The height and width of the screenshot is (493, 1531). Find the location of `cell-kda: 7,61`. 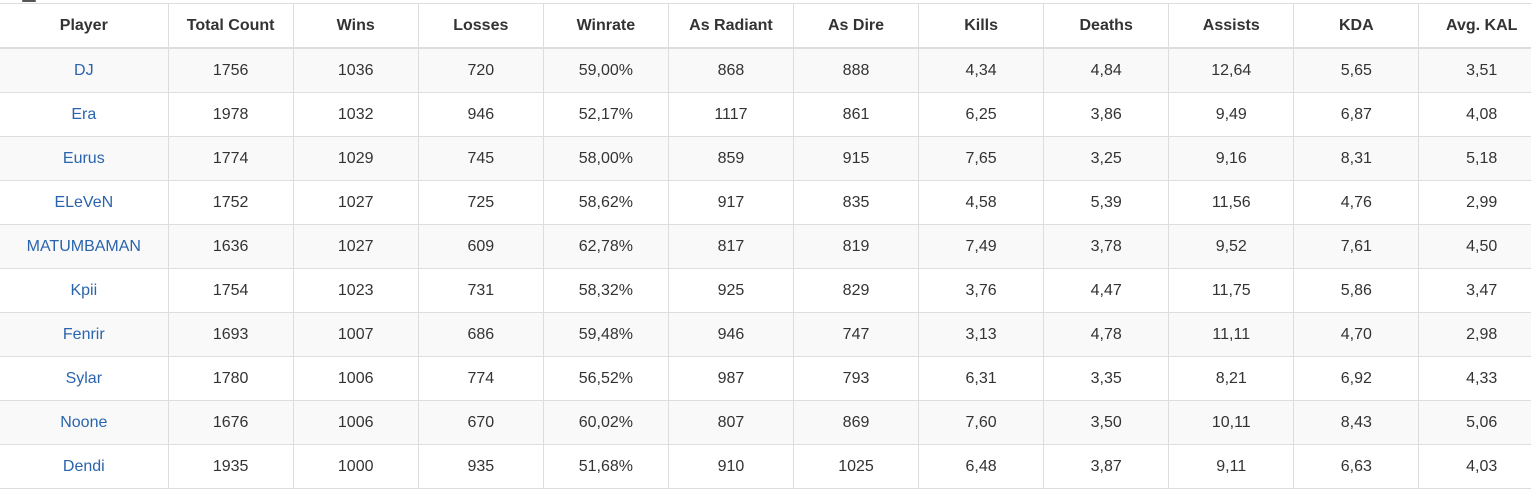

cell-kda: 7,61 is located at coordinates (1356, 246).